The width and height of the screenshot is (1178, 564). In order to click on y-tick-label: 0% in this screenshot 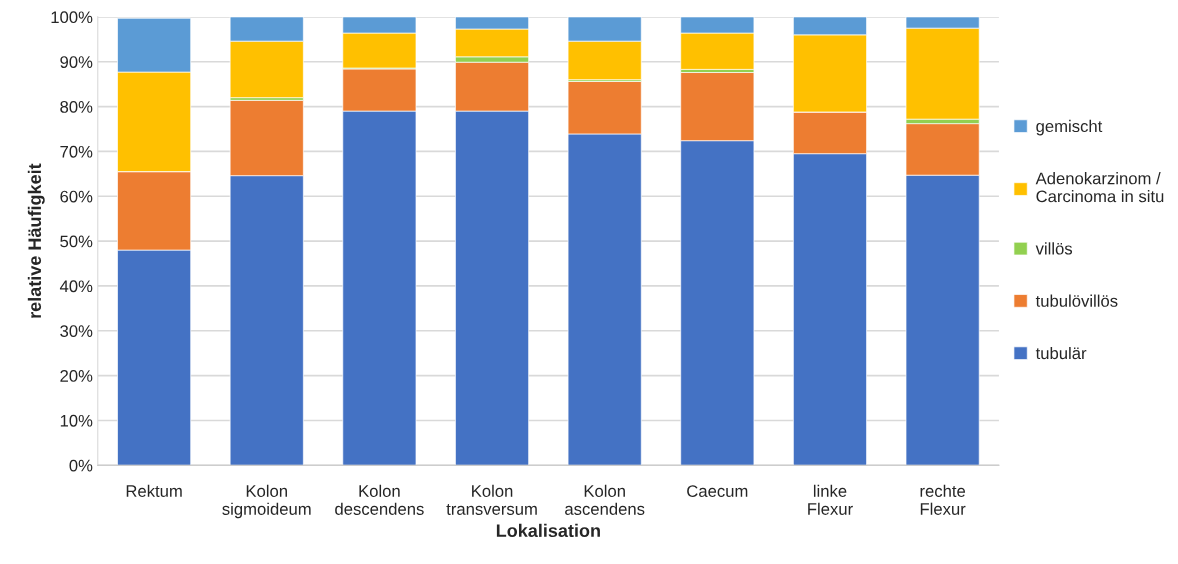, I will do `click(81, 465)`.